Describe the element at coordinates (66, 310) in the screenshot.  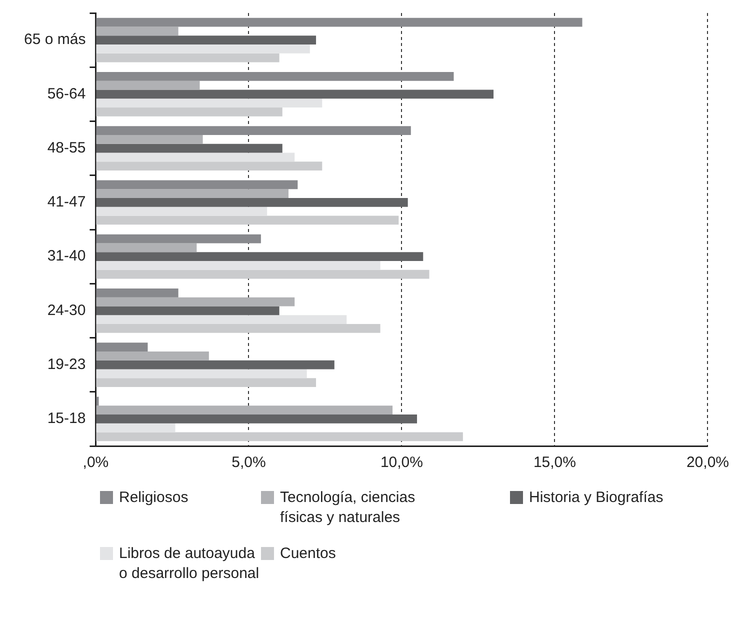
I see `y-tick-label: 24-30` at that location.